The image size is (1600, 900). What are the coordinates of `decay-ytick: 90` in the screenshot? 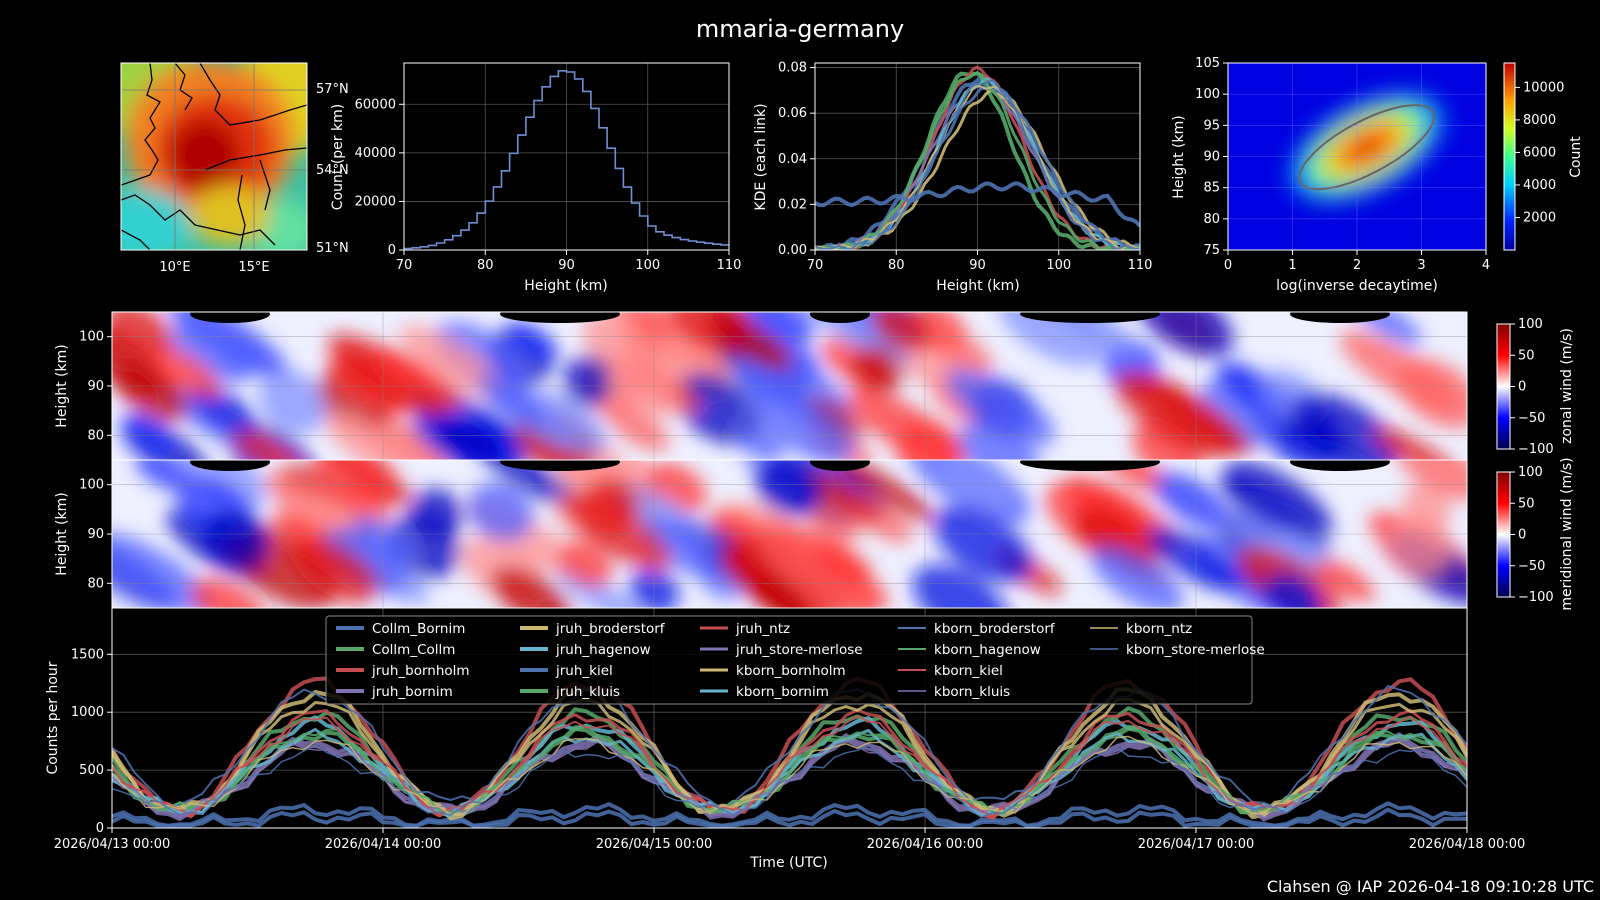 It's located at (1211, 157).